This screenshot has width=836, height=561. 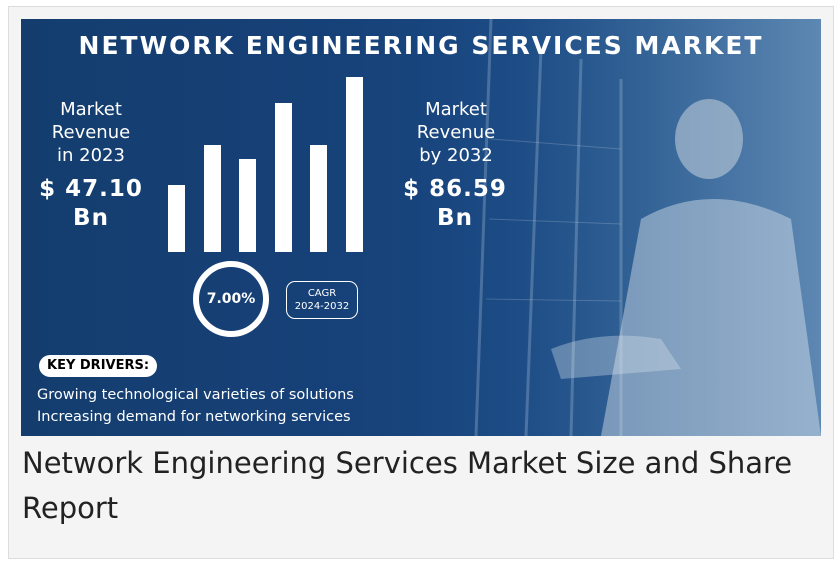 I want to click on key-drivers-badge: KEY DRIVERS:, so click(x=98, y=366).